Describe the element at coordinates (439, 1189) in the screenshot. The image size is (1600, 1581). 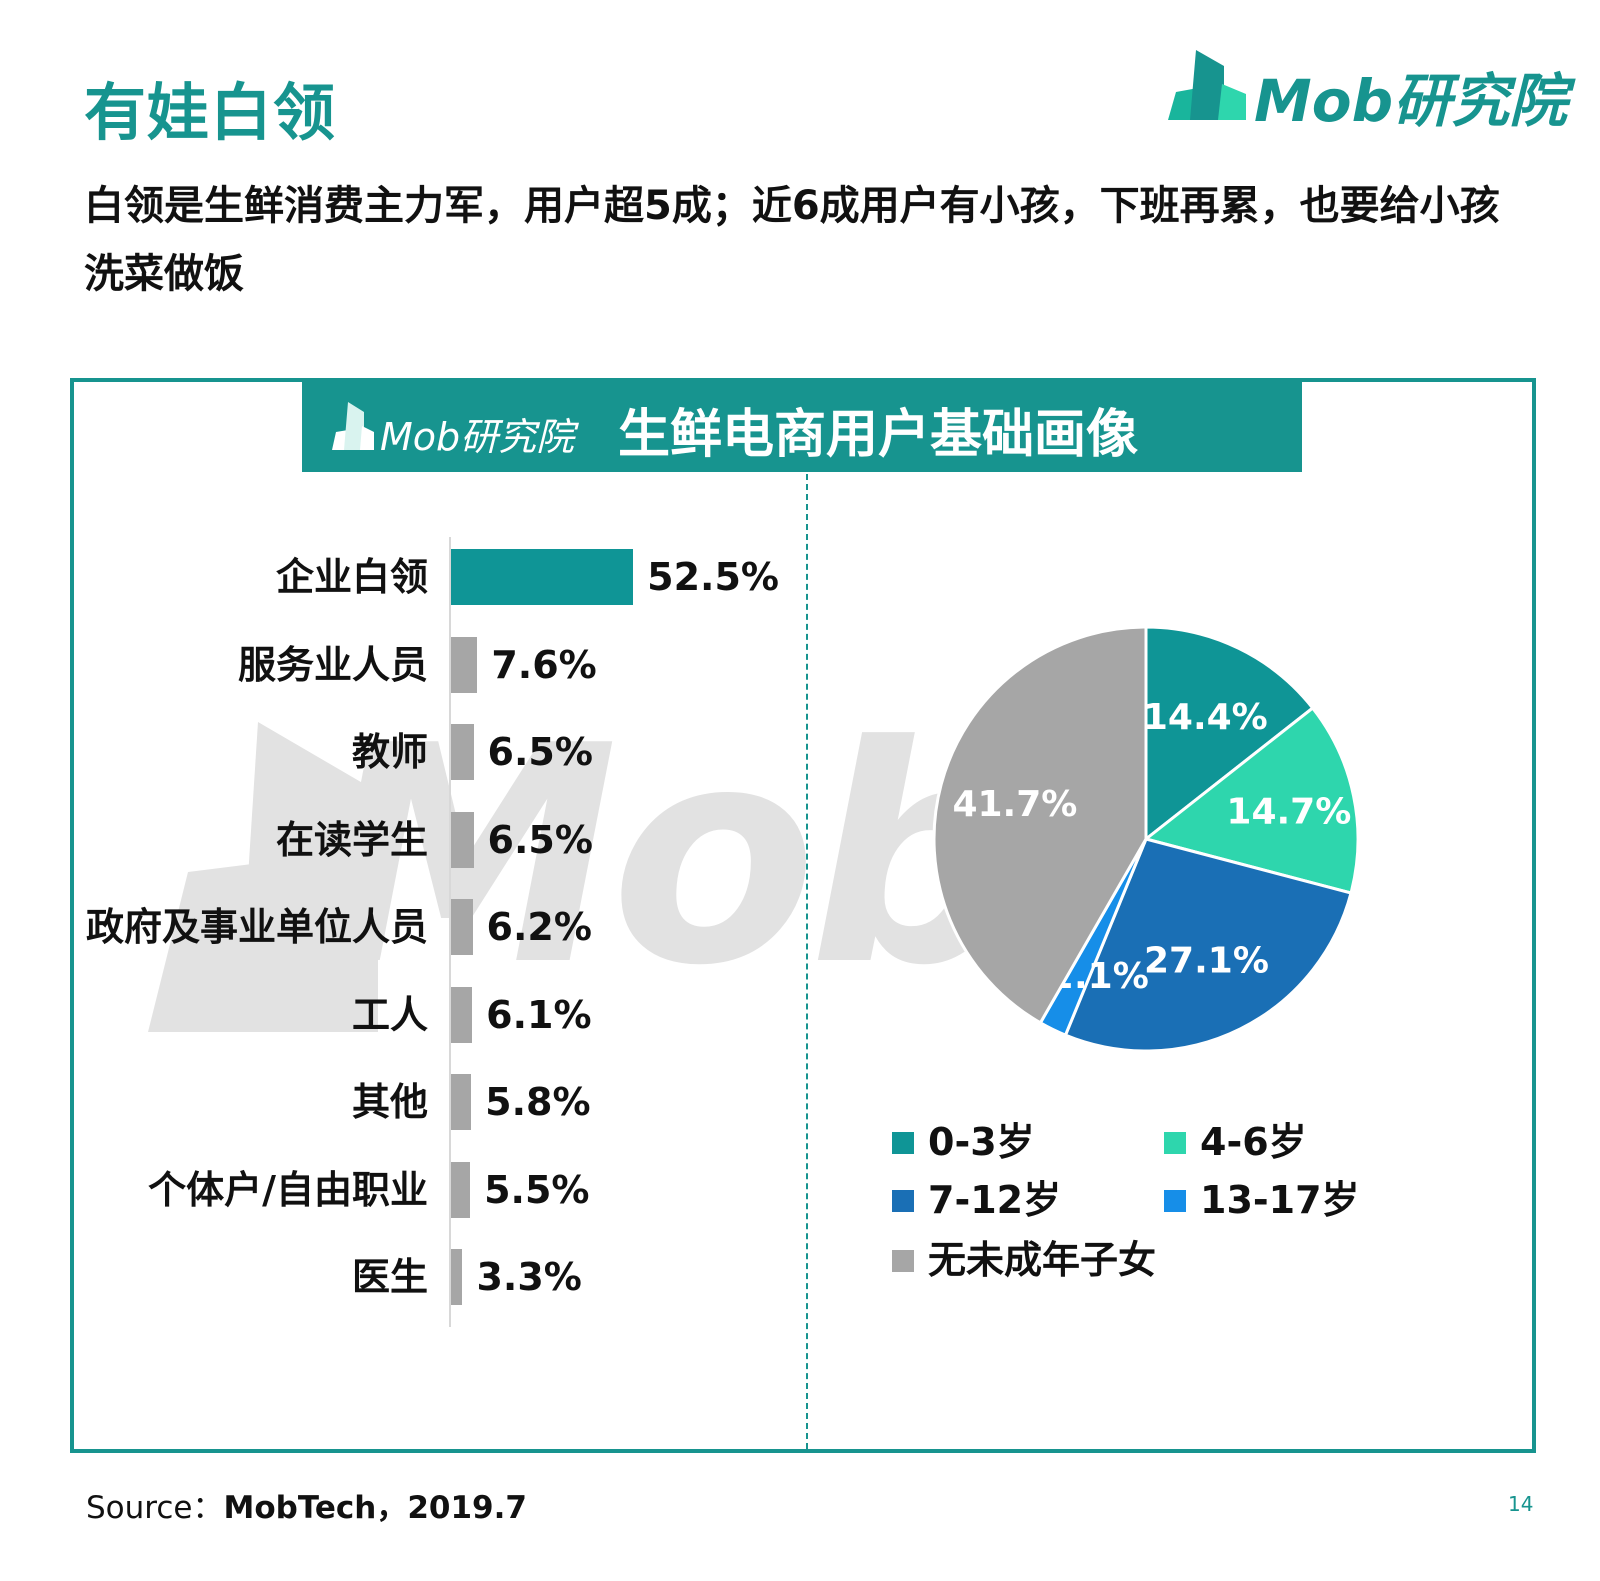
I see `bar-row: 个体户/自由职业 5.5%` at that location.